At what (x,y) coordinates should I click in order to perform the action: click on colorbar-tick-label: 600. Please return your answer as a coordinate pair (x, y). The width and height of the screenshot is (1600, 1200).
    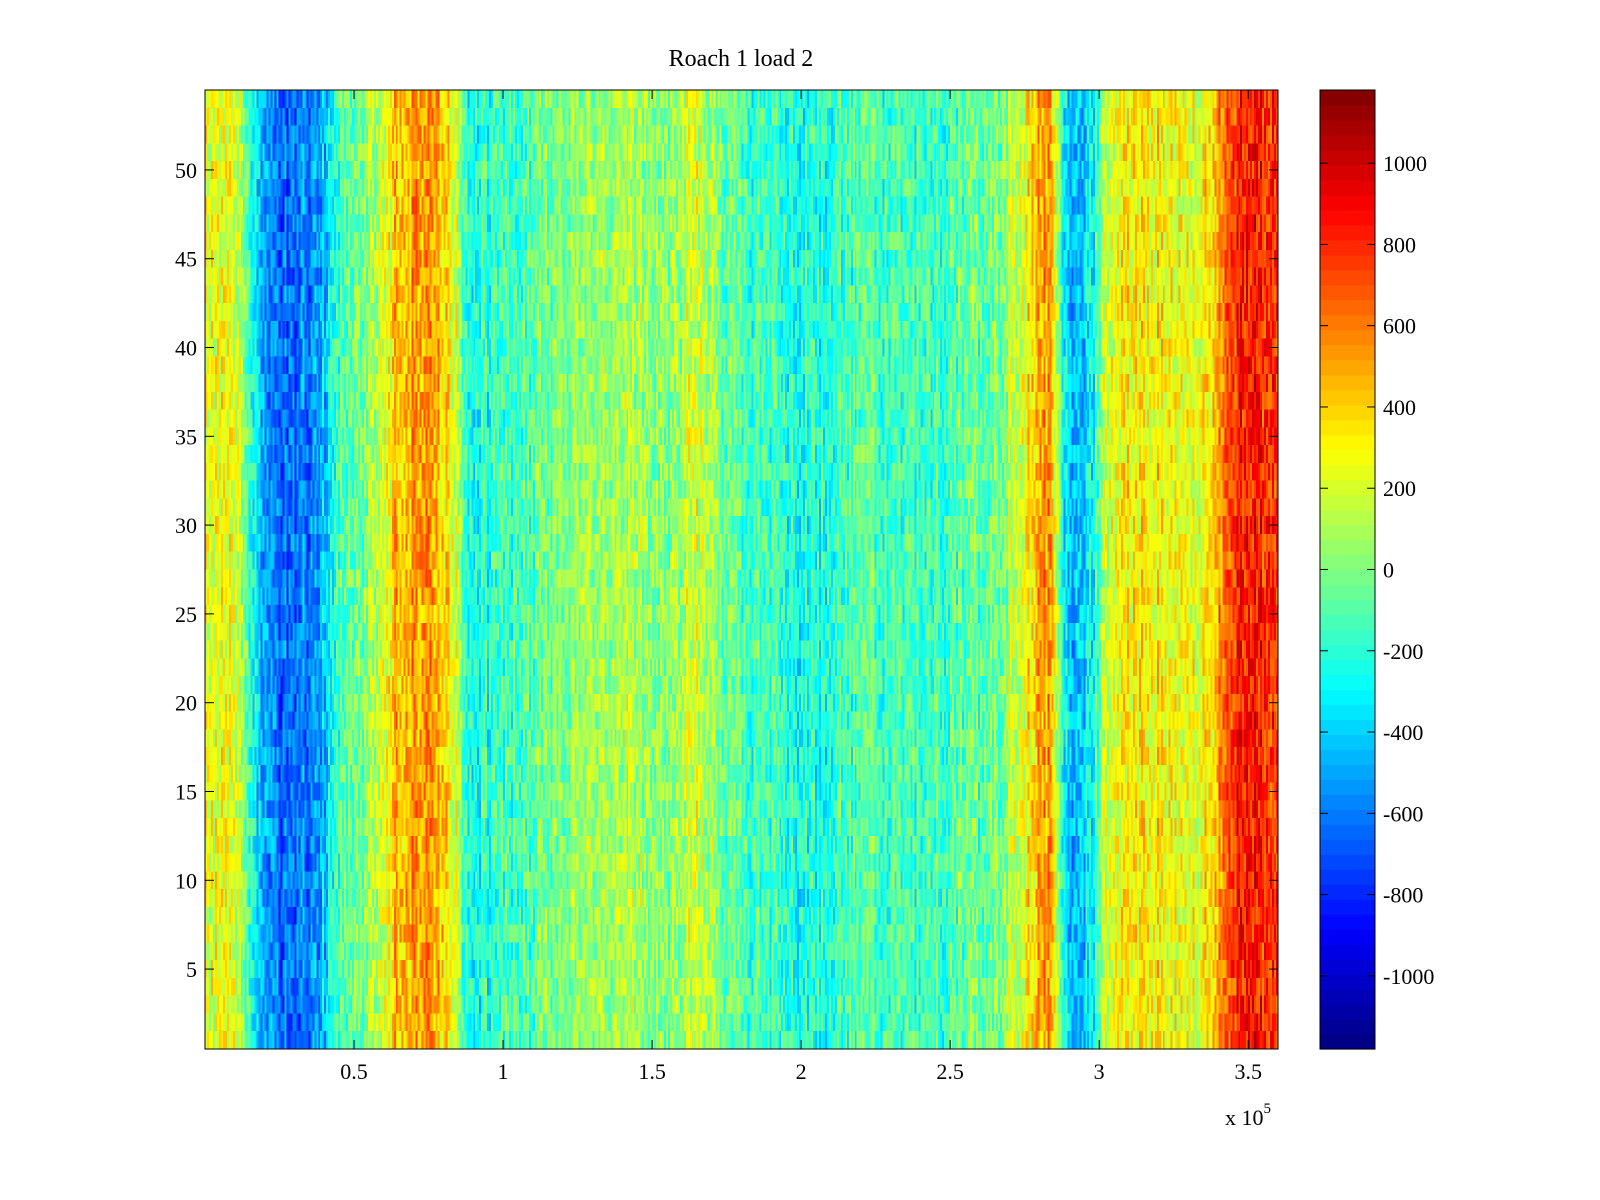
    Looking at the image, I should click on (1399, 326).